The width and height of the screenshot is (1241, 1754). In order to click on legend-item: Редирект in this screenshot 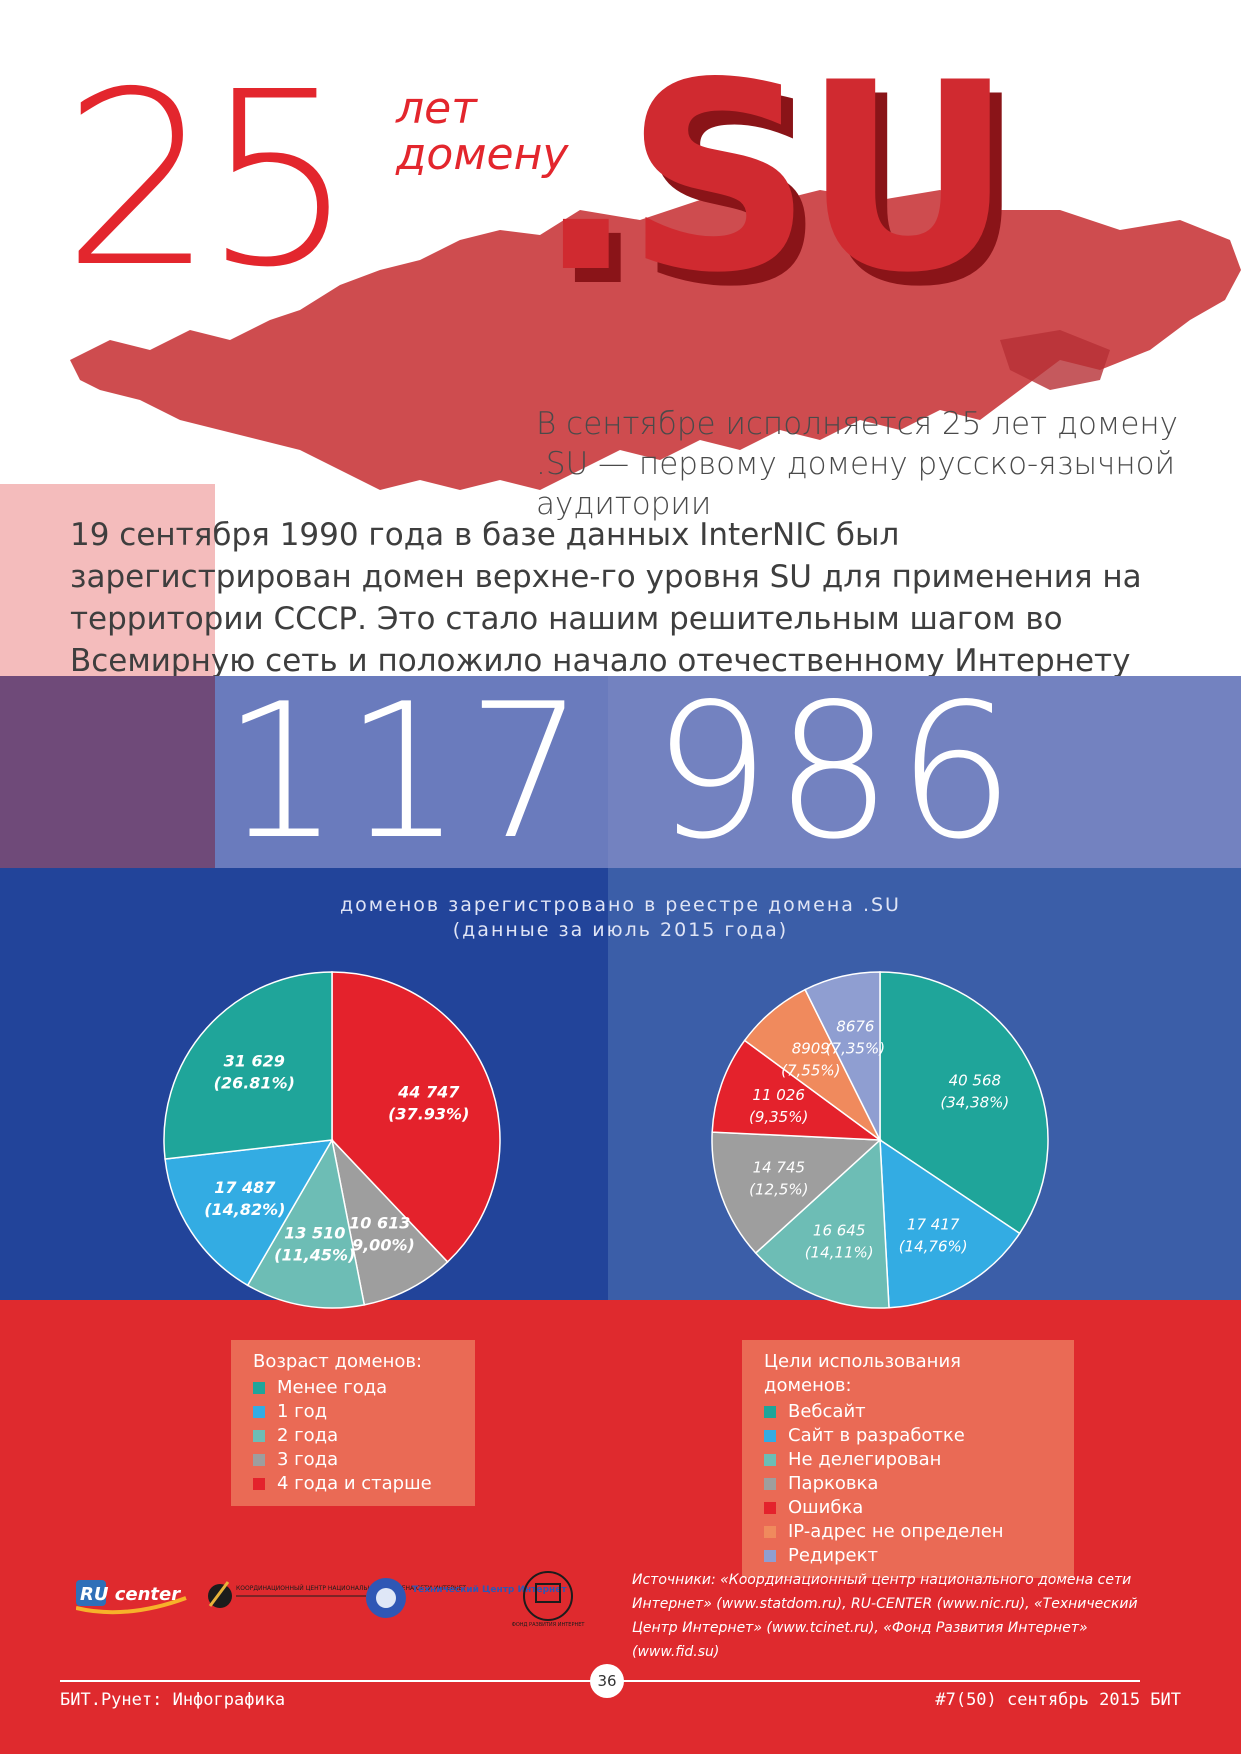, I will do `click(908, 1556)`.